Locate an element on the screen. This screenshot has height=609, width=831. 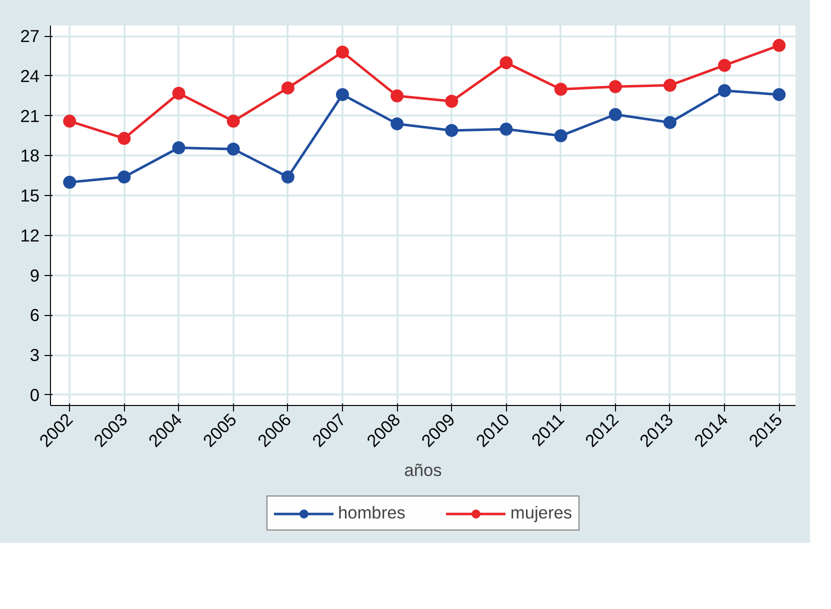
x-axis-title: años is located at coordinates (423, 470).